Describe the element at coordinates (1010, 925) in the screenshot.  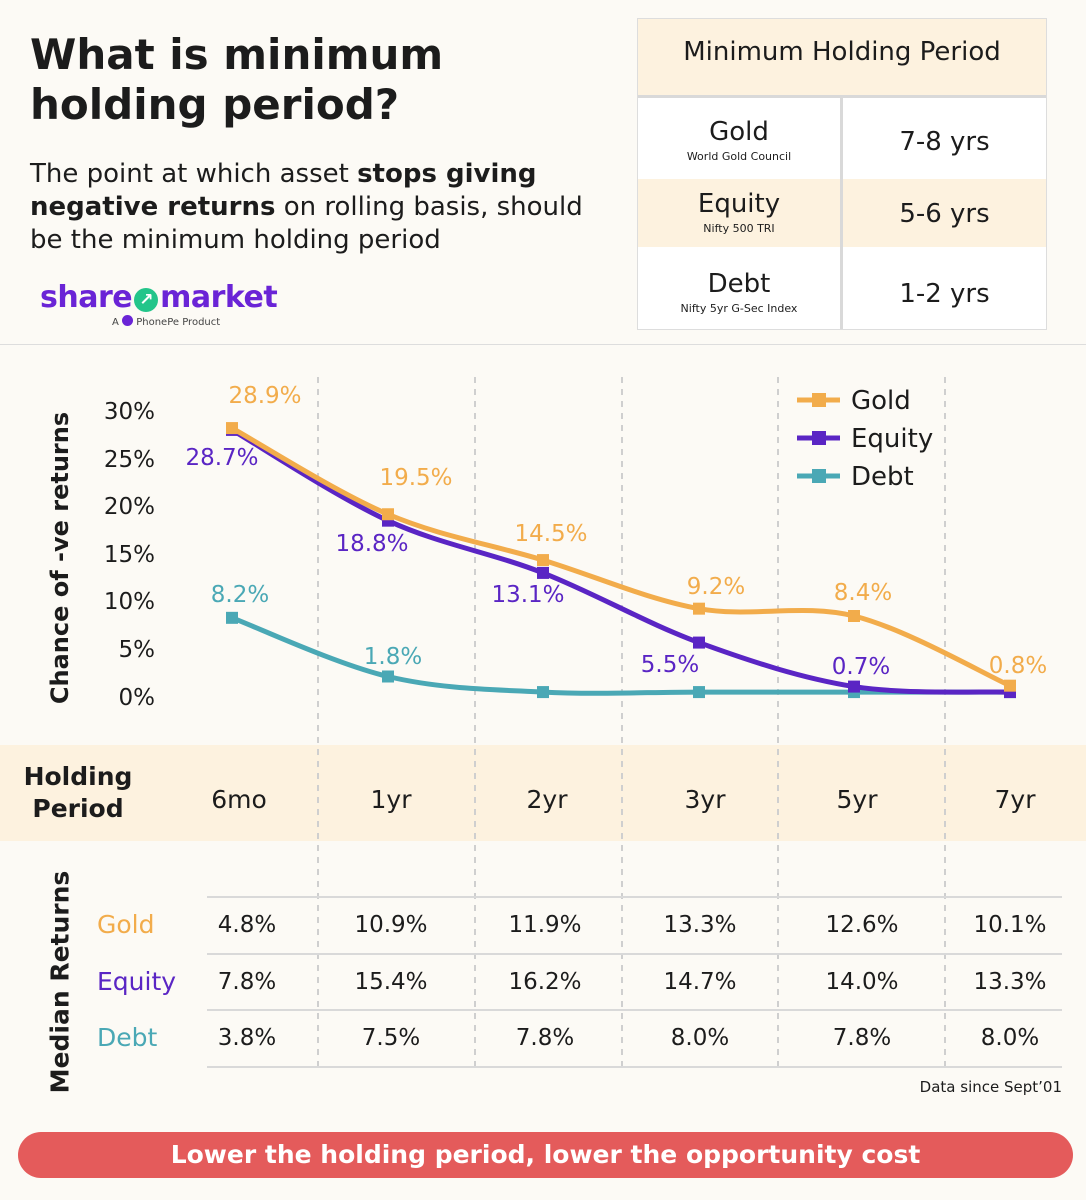
I see `median-cell: 10.1%` at that location.